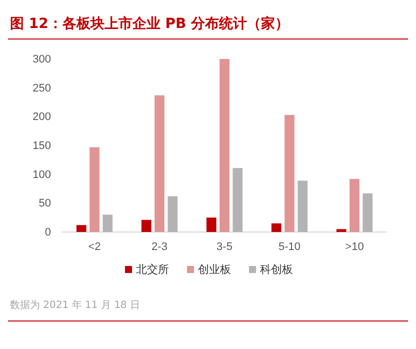  I want to click on text: 数据为 2021 年 11 月 18 日, so click(75, 305).